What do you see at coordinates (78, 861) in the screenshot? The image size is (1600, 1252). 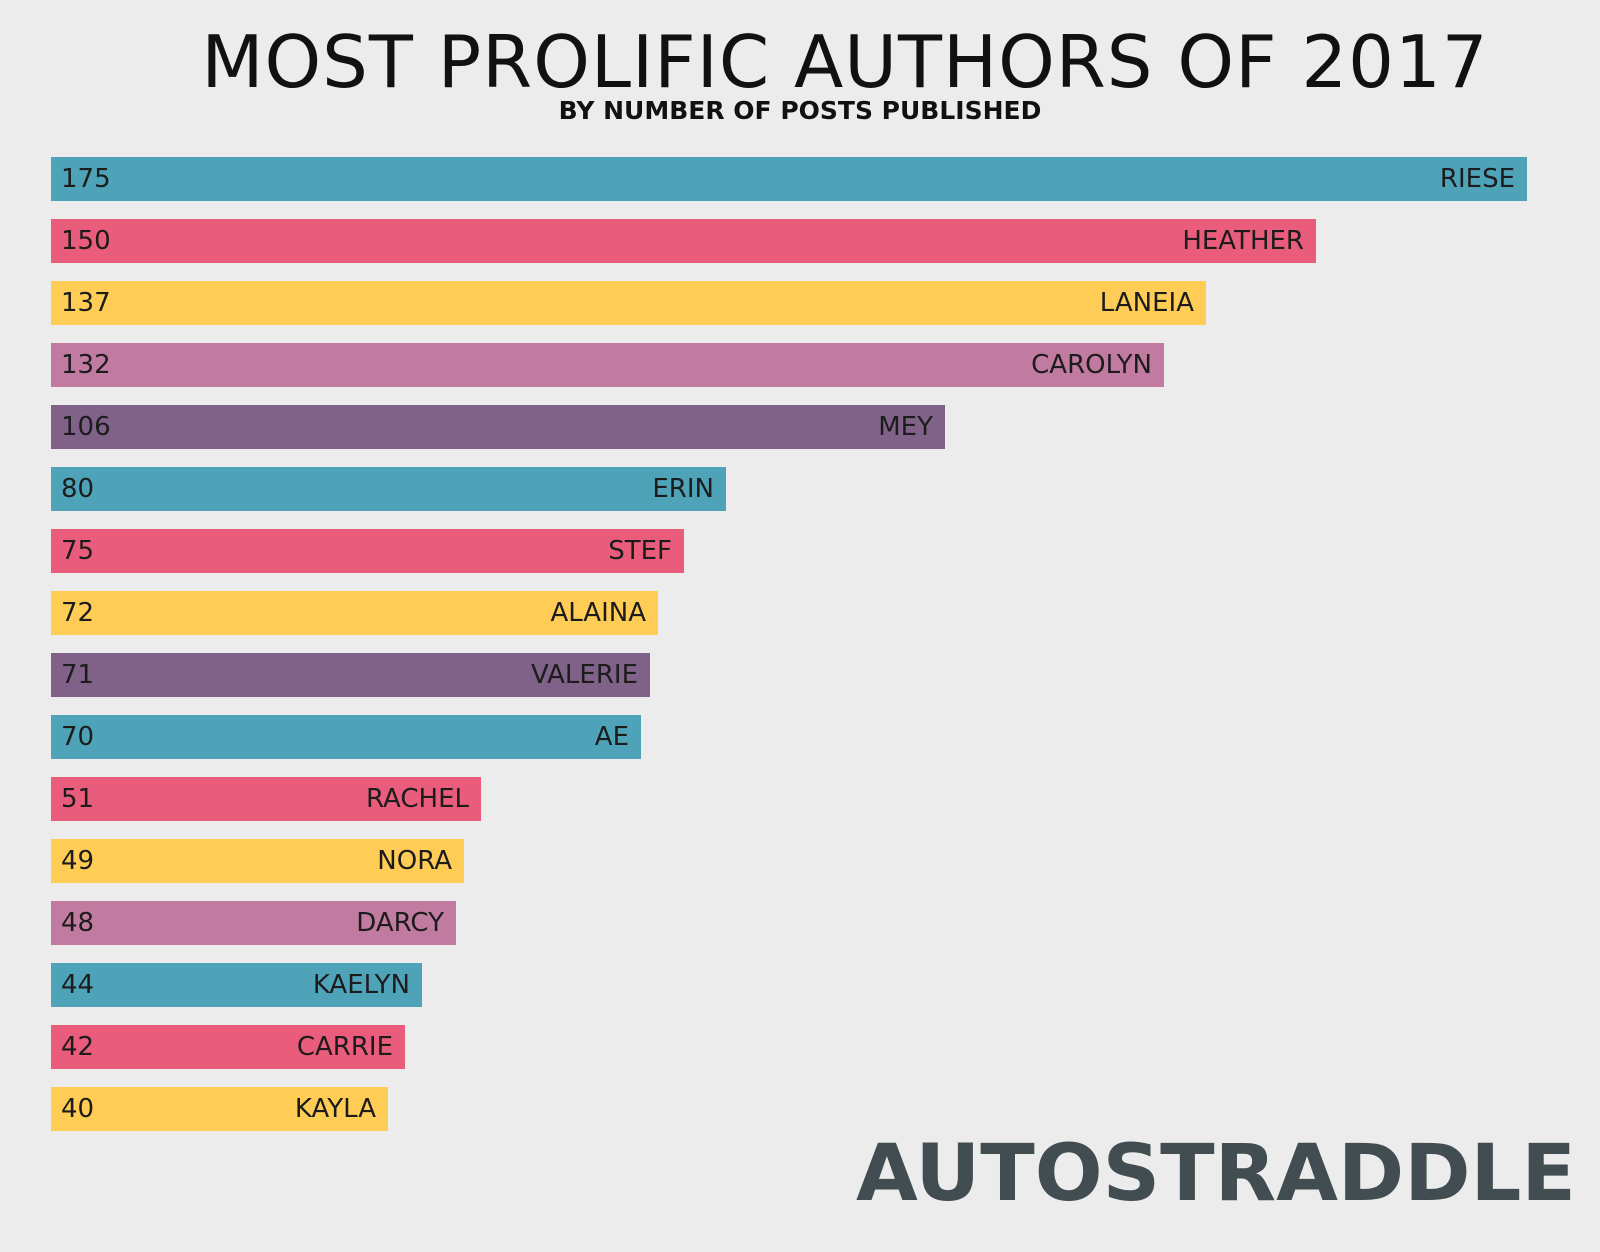 I see `bar-value-label: 49` at bounding box center [78, 861].